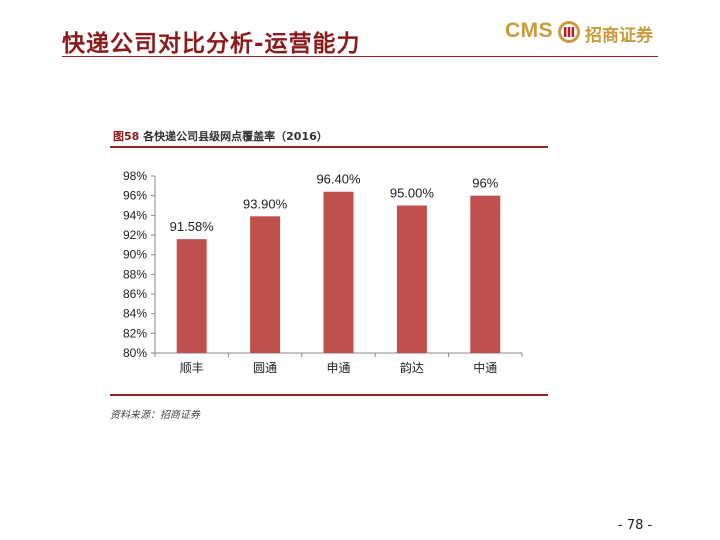  I want to click on data-label: 93.90%, so click(265, 203).